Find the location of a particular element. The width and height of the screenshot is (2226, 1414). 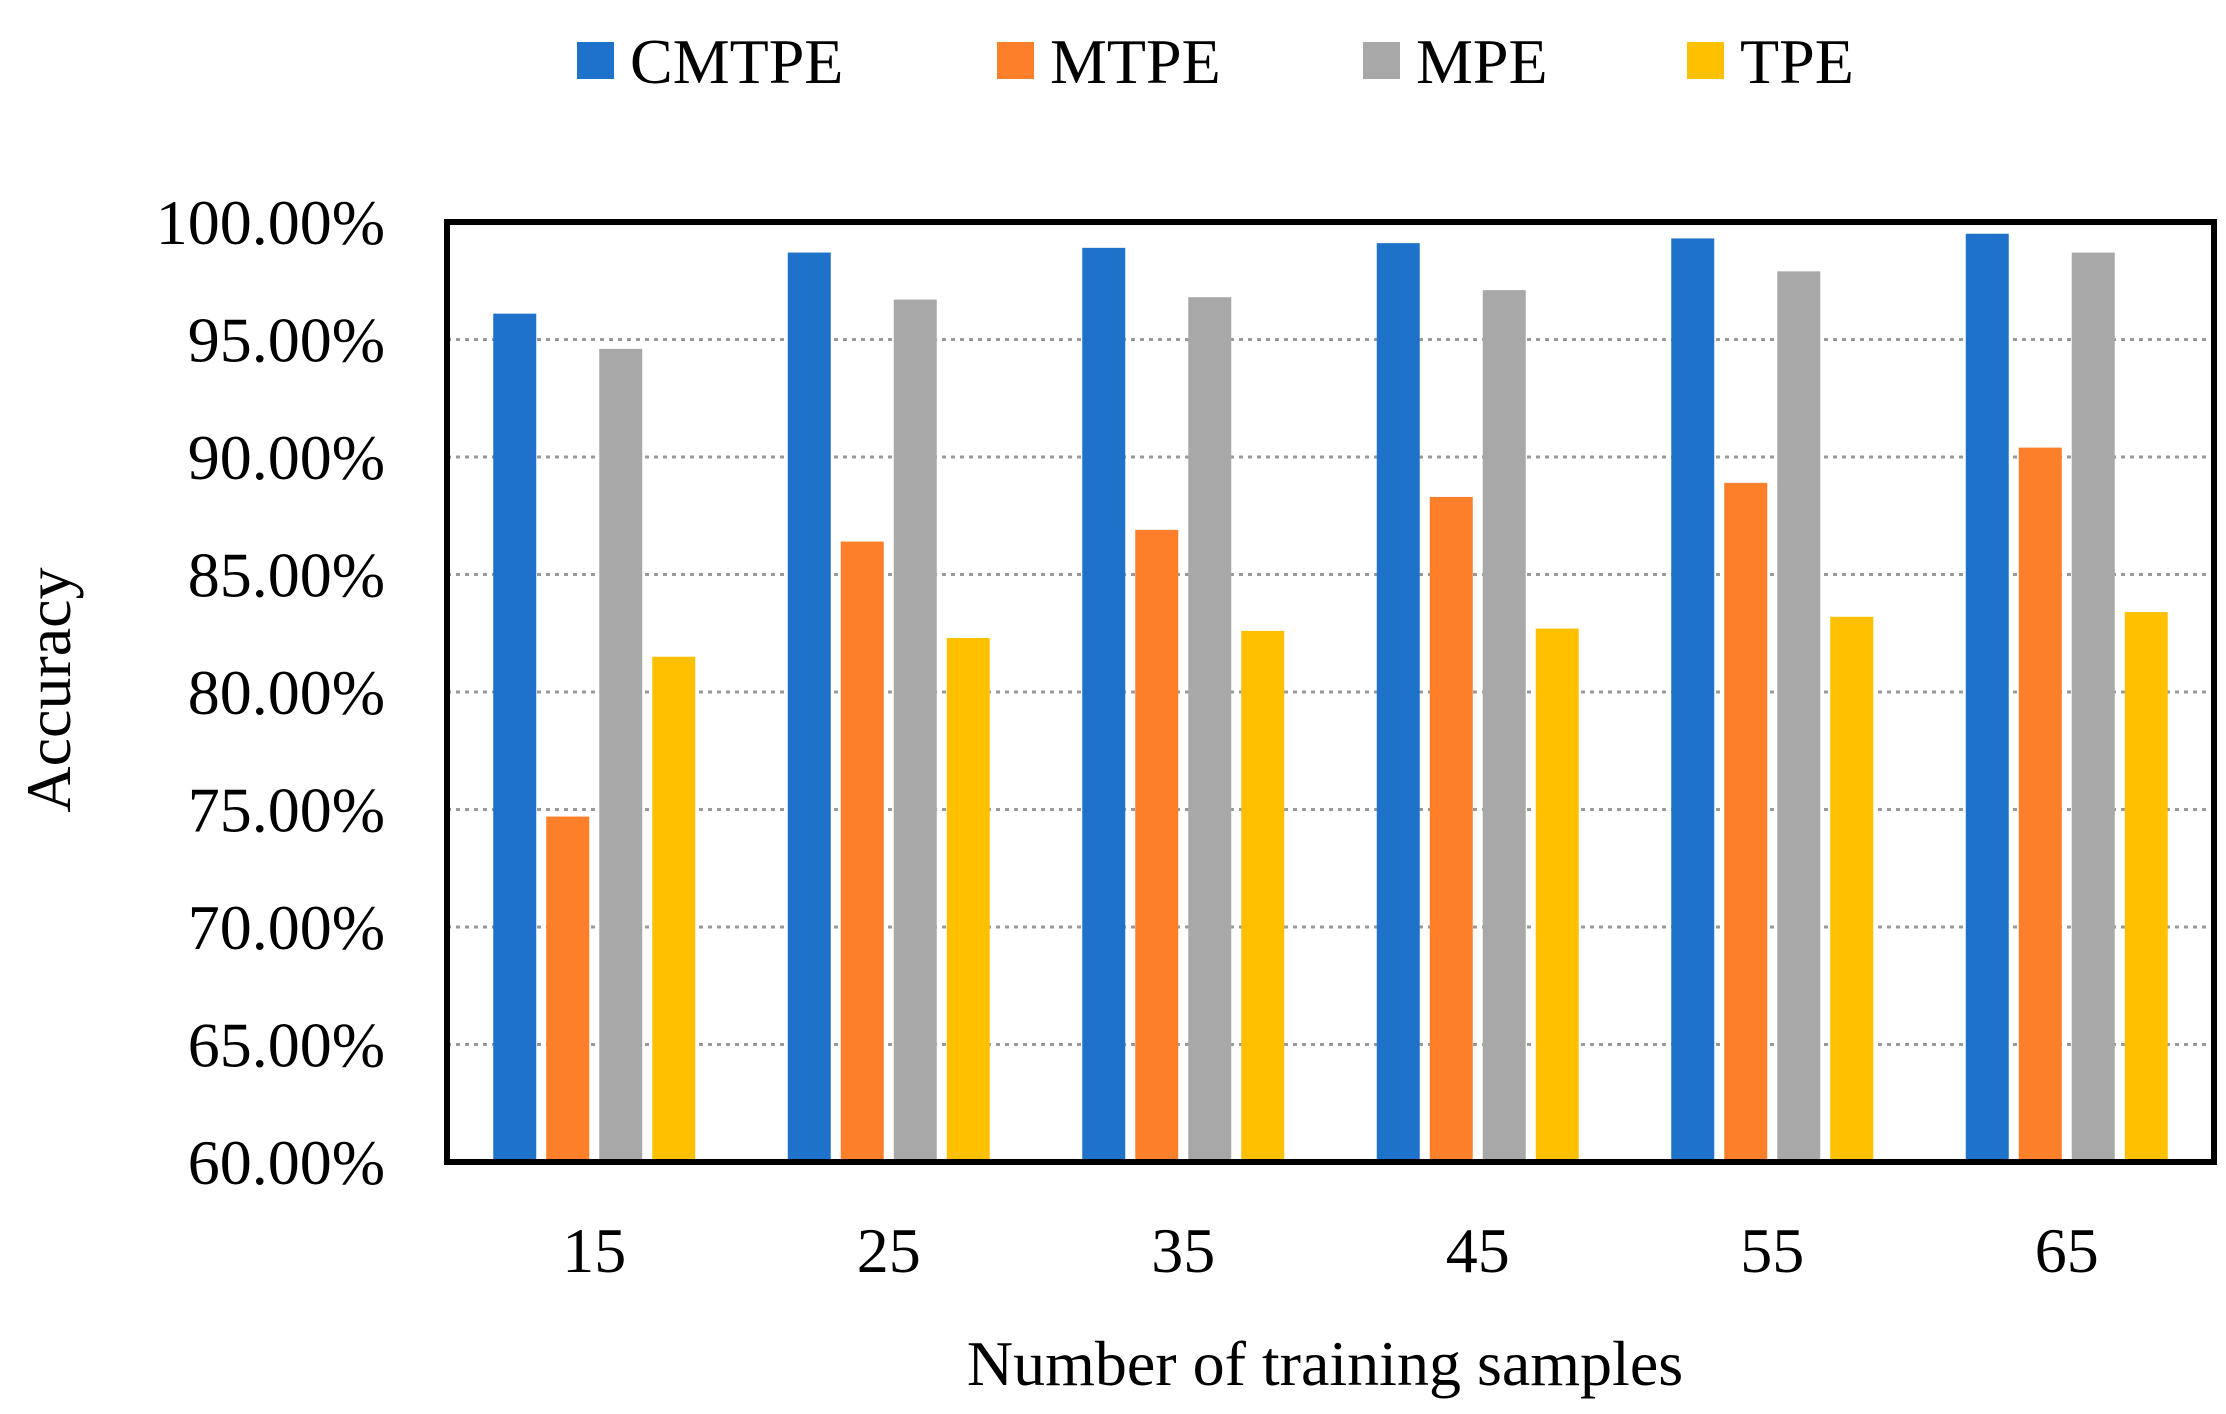

x-tick-label: 45 is located at coordinates (1478, 1250).